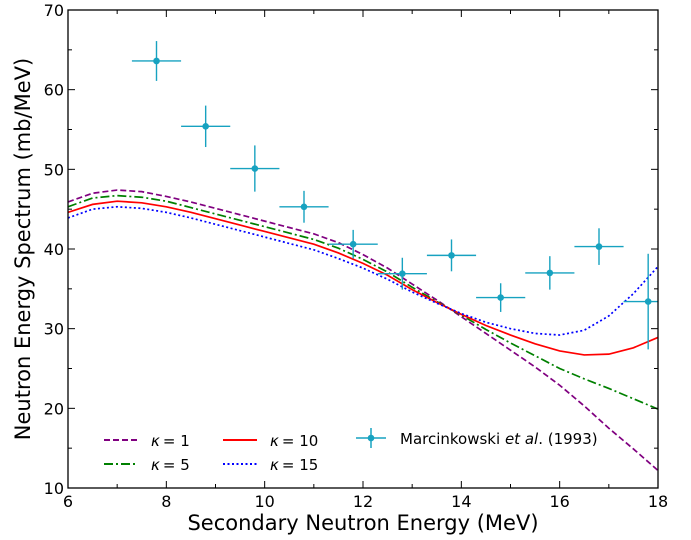 This screenshot has height=540, width=691. Describe the element at coordinates (294, 441) in the screenshot. I see `legend-label-kappa-10: κ = 10` at that location.